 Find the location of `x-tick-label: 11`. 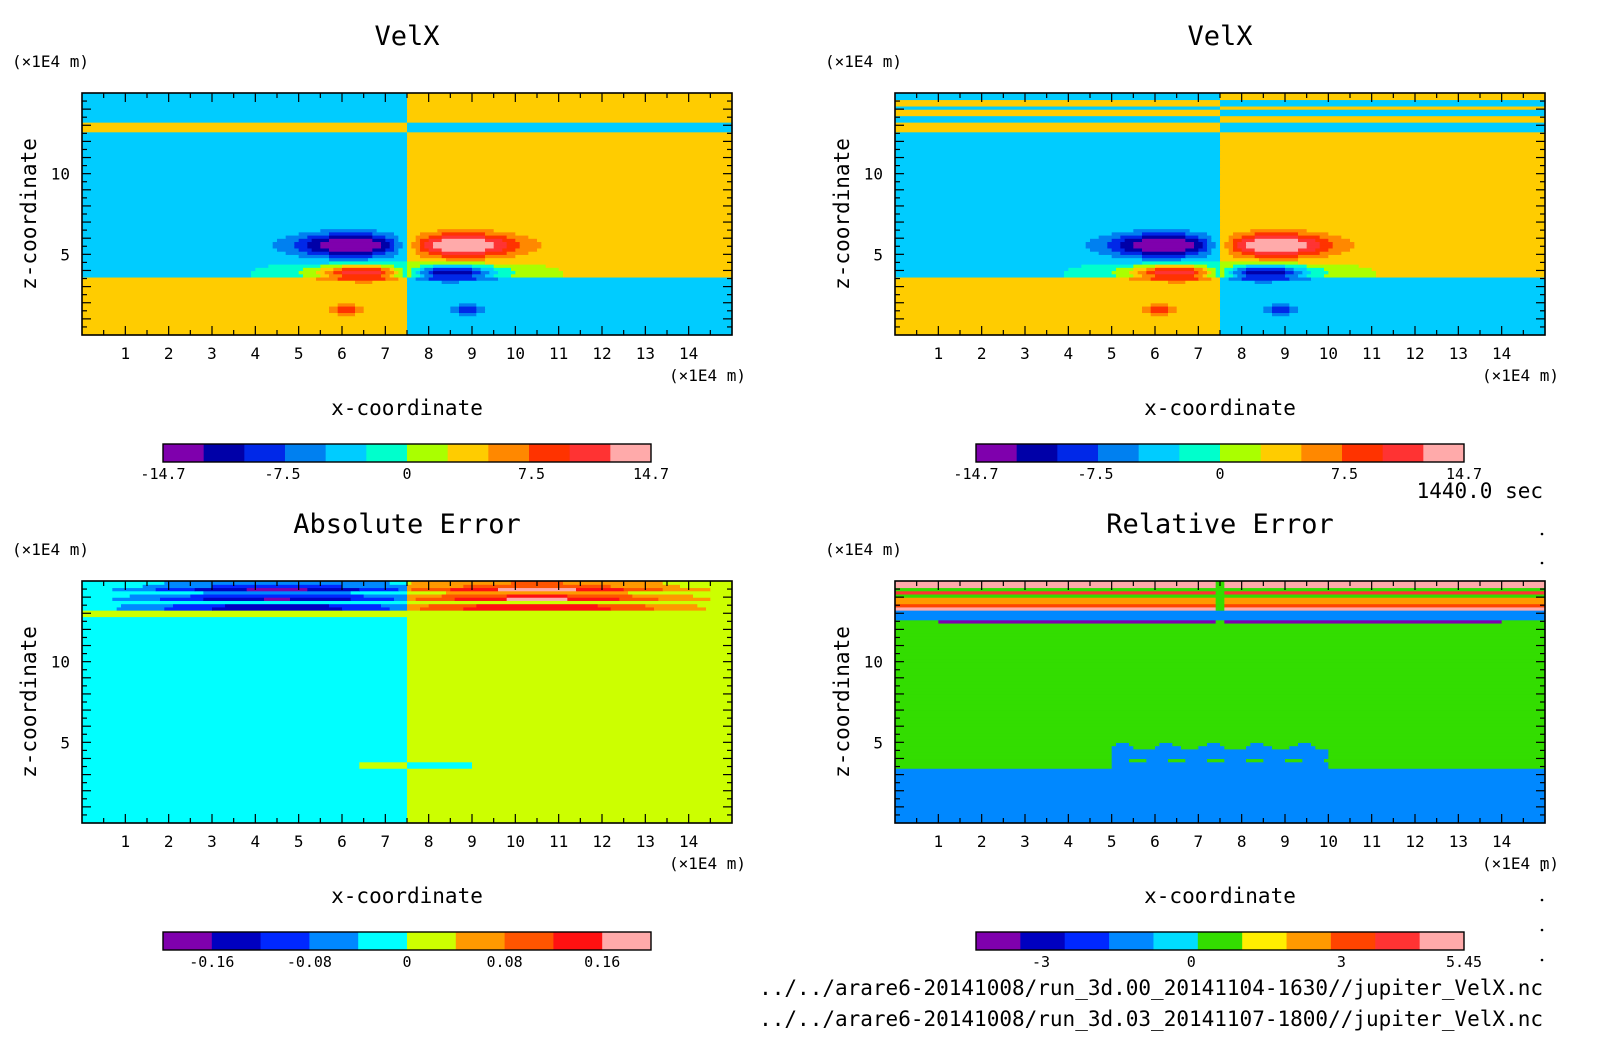

x-tick-label: 11 is located at coordinates (558, 353).